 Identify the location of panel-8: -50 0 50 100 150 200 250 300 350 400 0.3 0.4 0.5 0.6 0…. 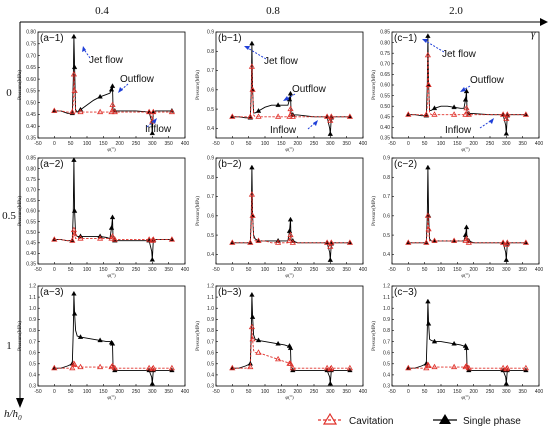
(281, 342).